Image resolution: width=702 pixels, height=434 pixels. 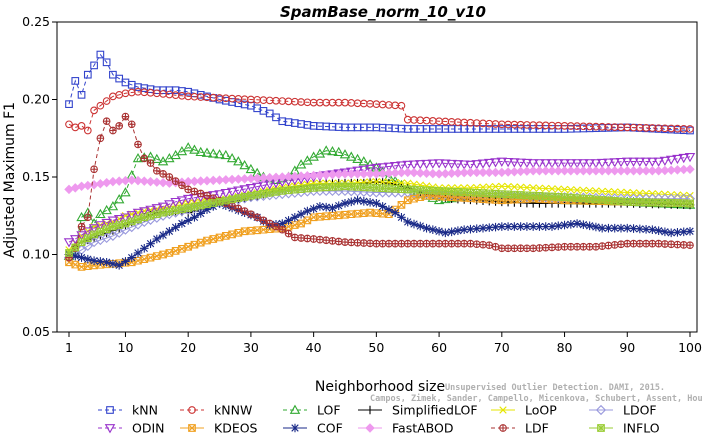 What do you see at coordinates (423, 427) in the screenshot?
I see `legend-label: FastABOD` at bounding box center [423, 427].